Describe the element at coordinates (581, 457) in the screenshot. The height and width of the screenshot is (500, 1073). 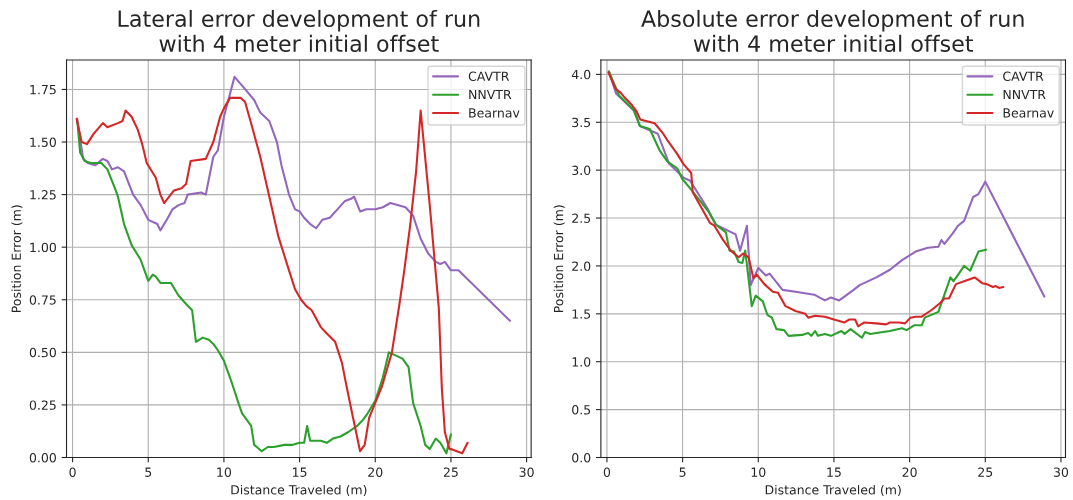
I see `y-tick-label: 0.0` at that location.